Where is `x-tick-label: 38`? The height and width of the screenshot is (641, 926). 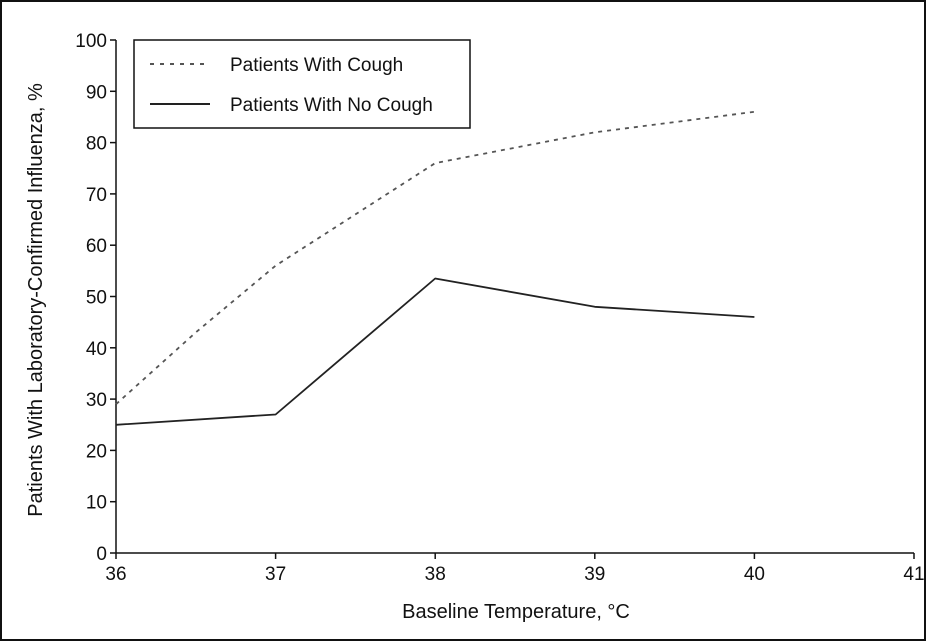 x-tick-label: 38 is located at coordinates (435, 574).